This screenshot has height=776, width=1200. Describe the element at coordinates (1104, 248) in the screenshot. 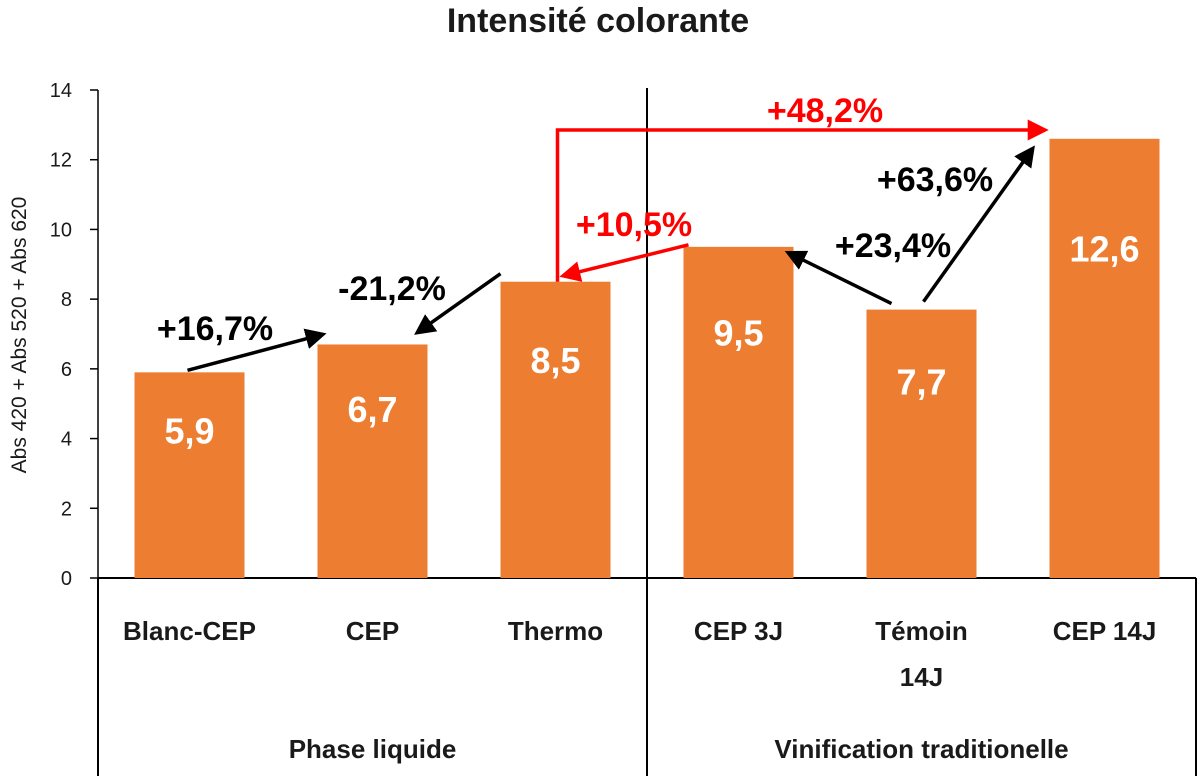

I see `data-label: 12,6` at that location.